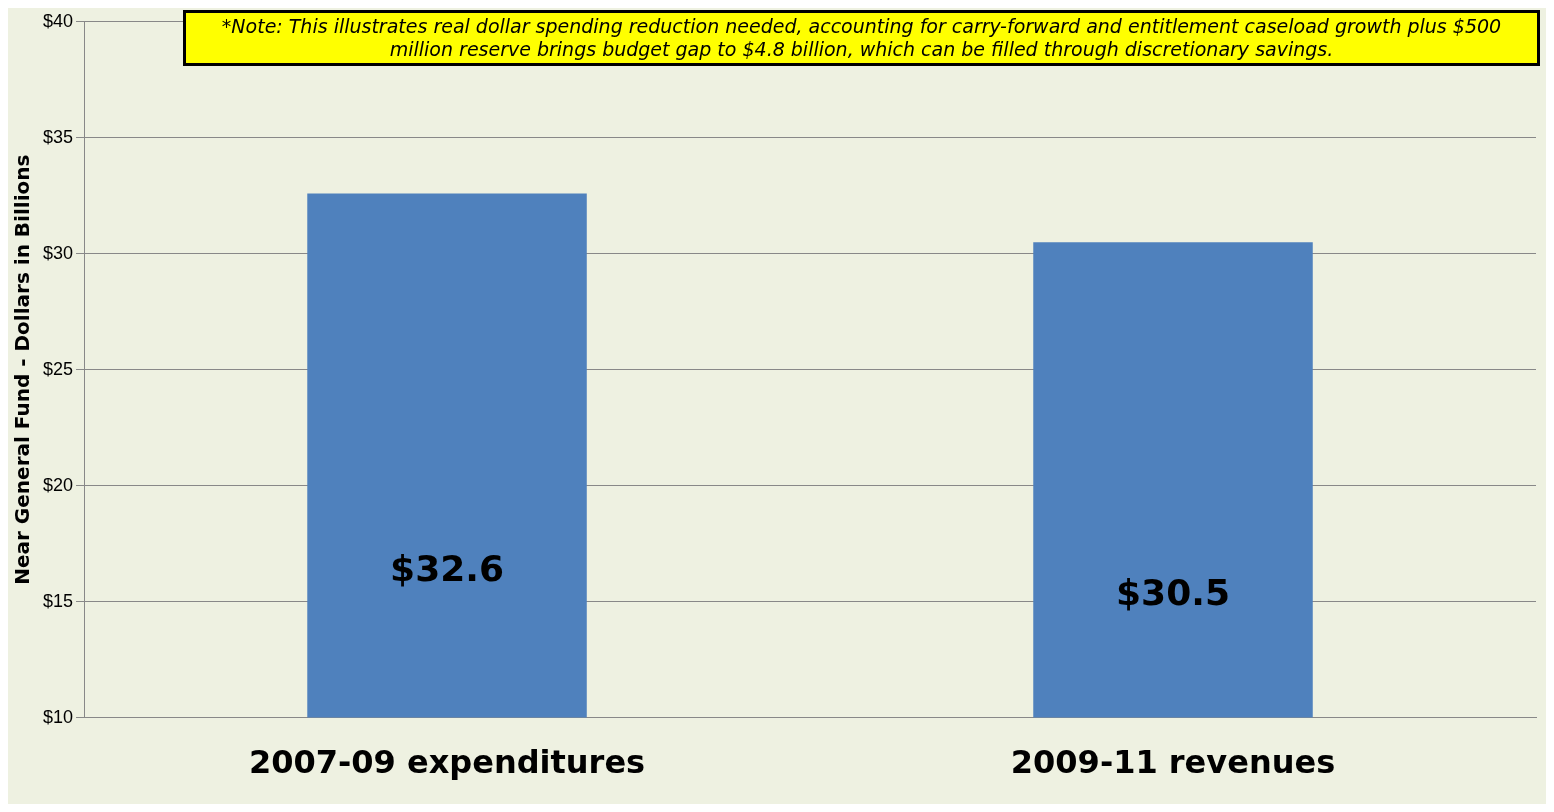 The image size is (1554, 812). What do you see at coordinates (861, 38) in the screenshot?
I see `note-box: *Note: This illustrates real dollar spending reduction needed, accounting for carry-forward and entitlement caseload growth plus $500 million reserve brings budget gap to $4.8 billion, which can be filled through discretionary savings.` at bounding box center [861, 38].